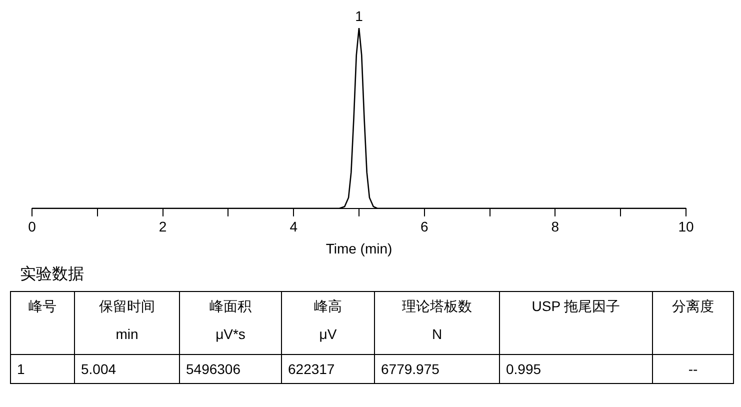 This screenshot has width=741, height=407. I want to click on x-axis-title: Time (min), so click(359, 248).